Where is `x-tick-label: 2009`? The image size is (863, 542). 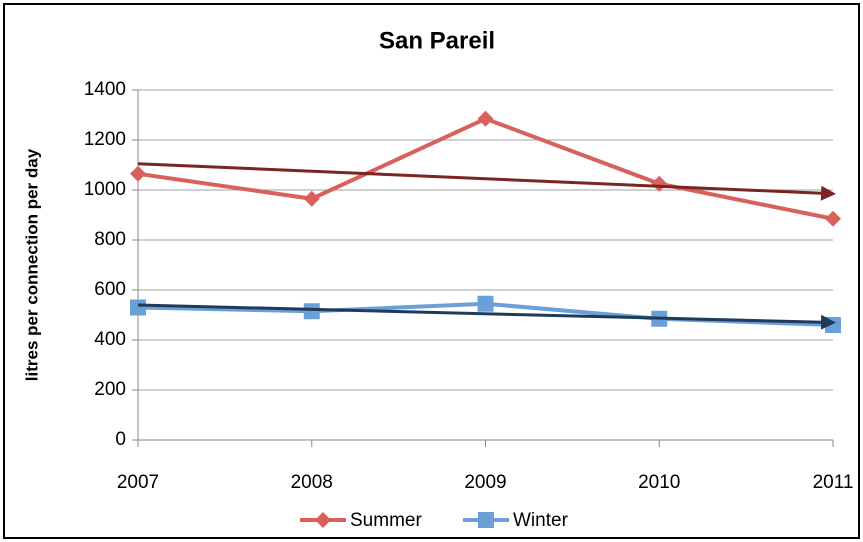
x-tick-label: 2009 is located at coordinates (485, 482).